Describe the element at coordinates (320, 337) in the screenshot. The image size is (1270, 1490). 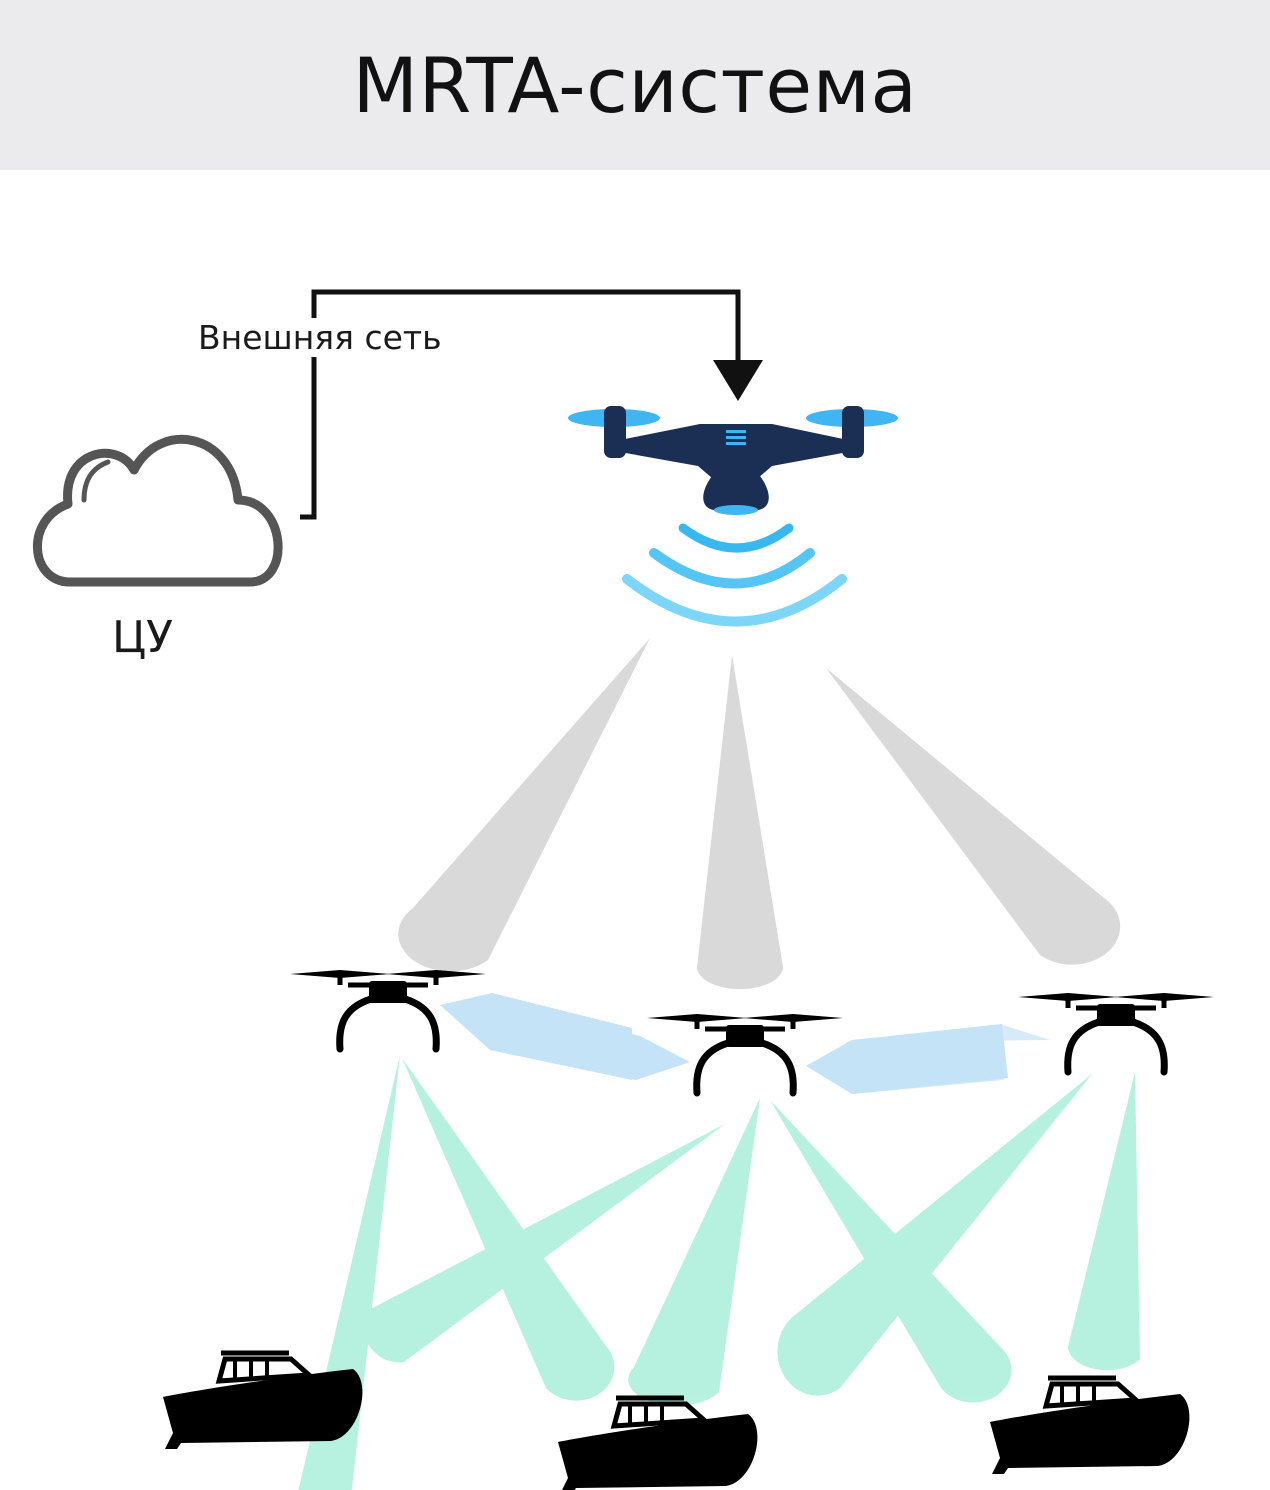
I see `network-label: Внешняя сеть` at that location.